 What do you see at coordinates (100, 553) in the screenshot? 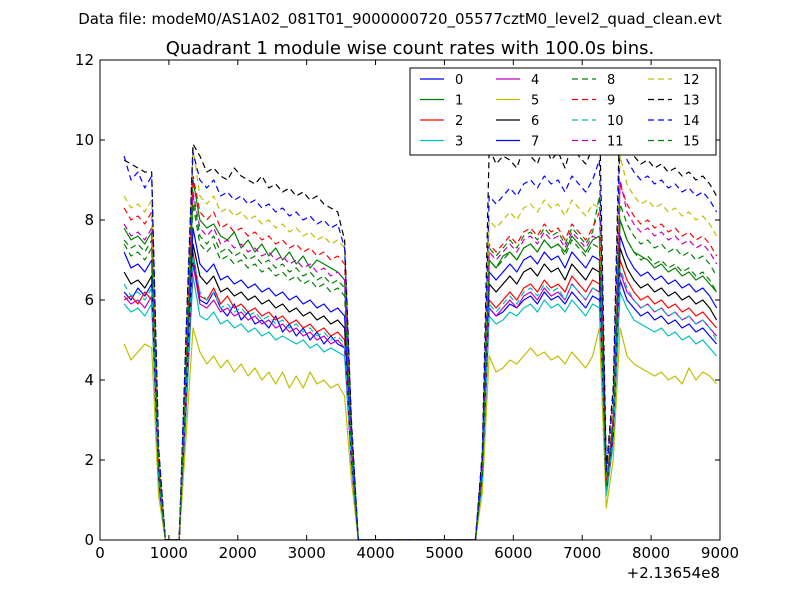
I see `x-tick-label: 0` at bounding box center [100, 553].